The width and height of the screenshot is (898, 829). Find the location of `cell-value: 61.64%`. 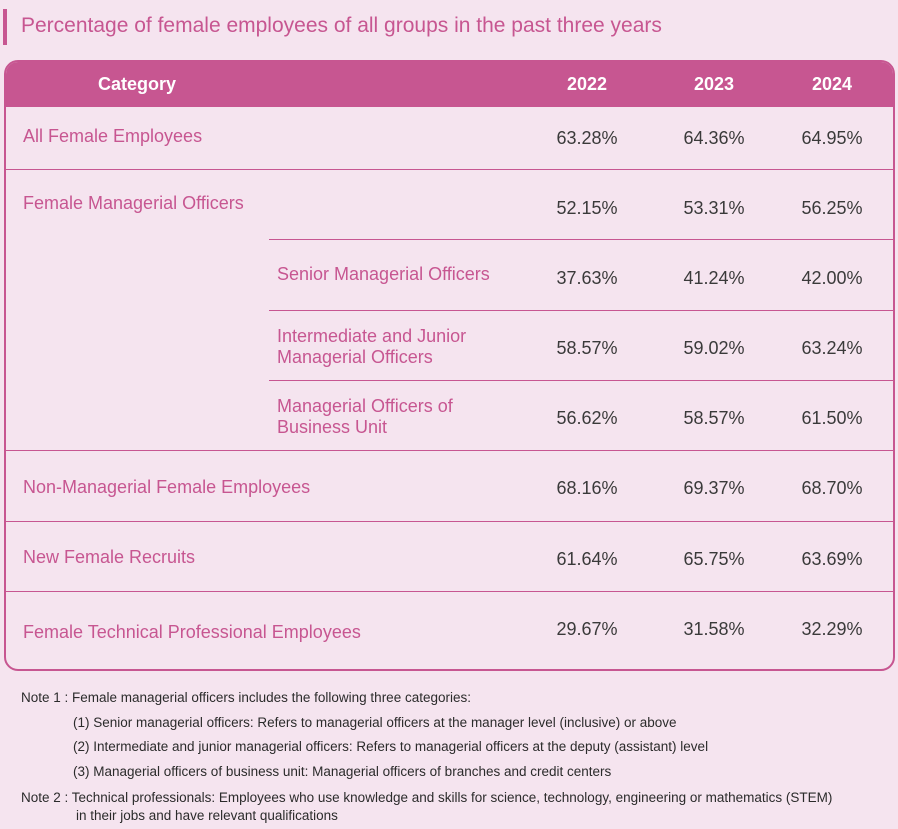

cell-value: 61.64% is located at coordinates (587, 559).